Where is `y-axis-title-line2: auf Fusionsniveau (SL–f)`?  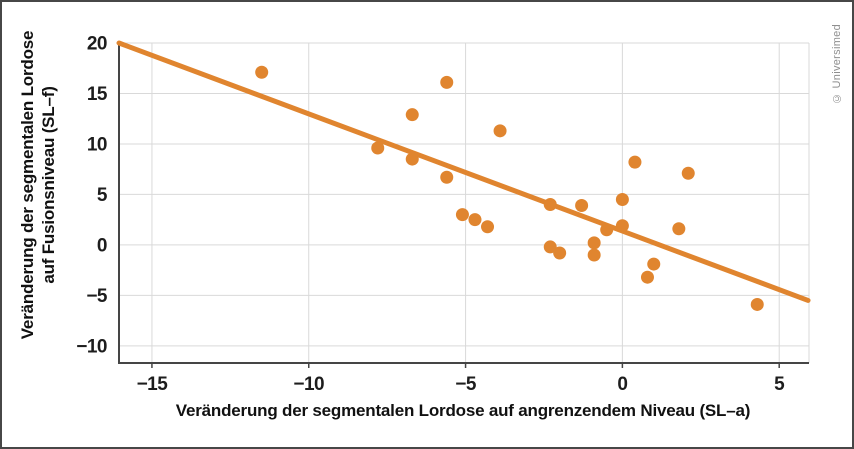 y-axis-title-line2: auf Fusionsniveau (SL–f) is located at coordinates (48, 185).